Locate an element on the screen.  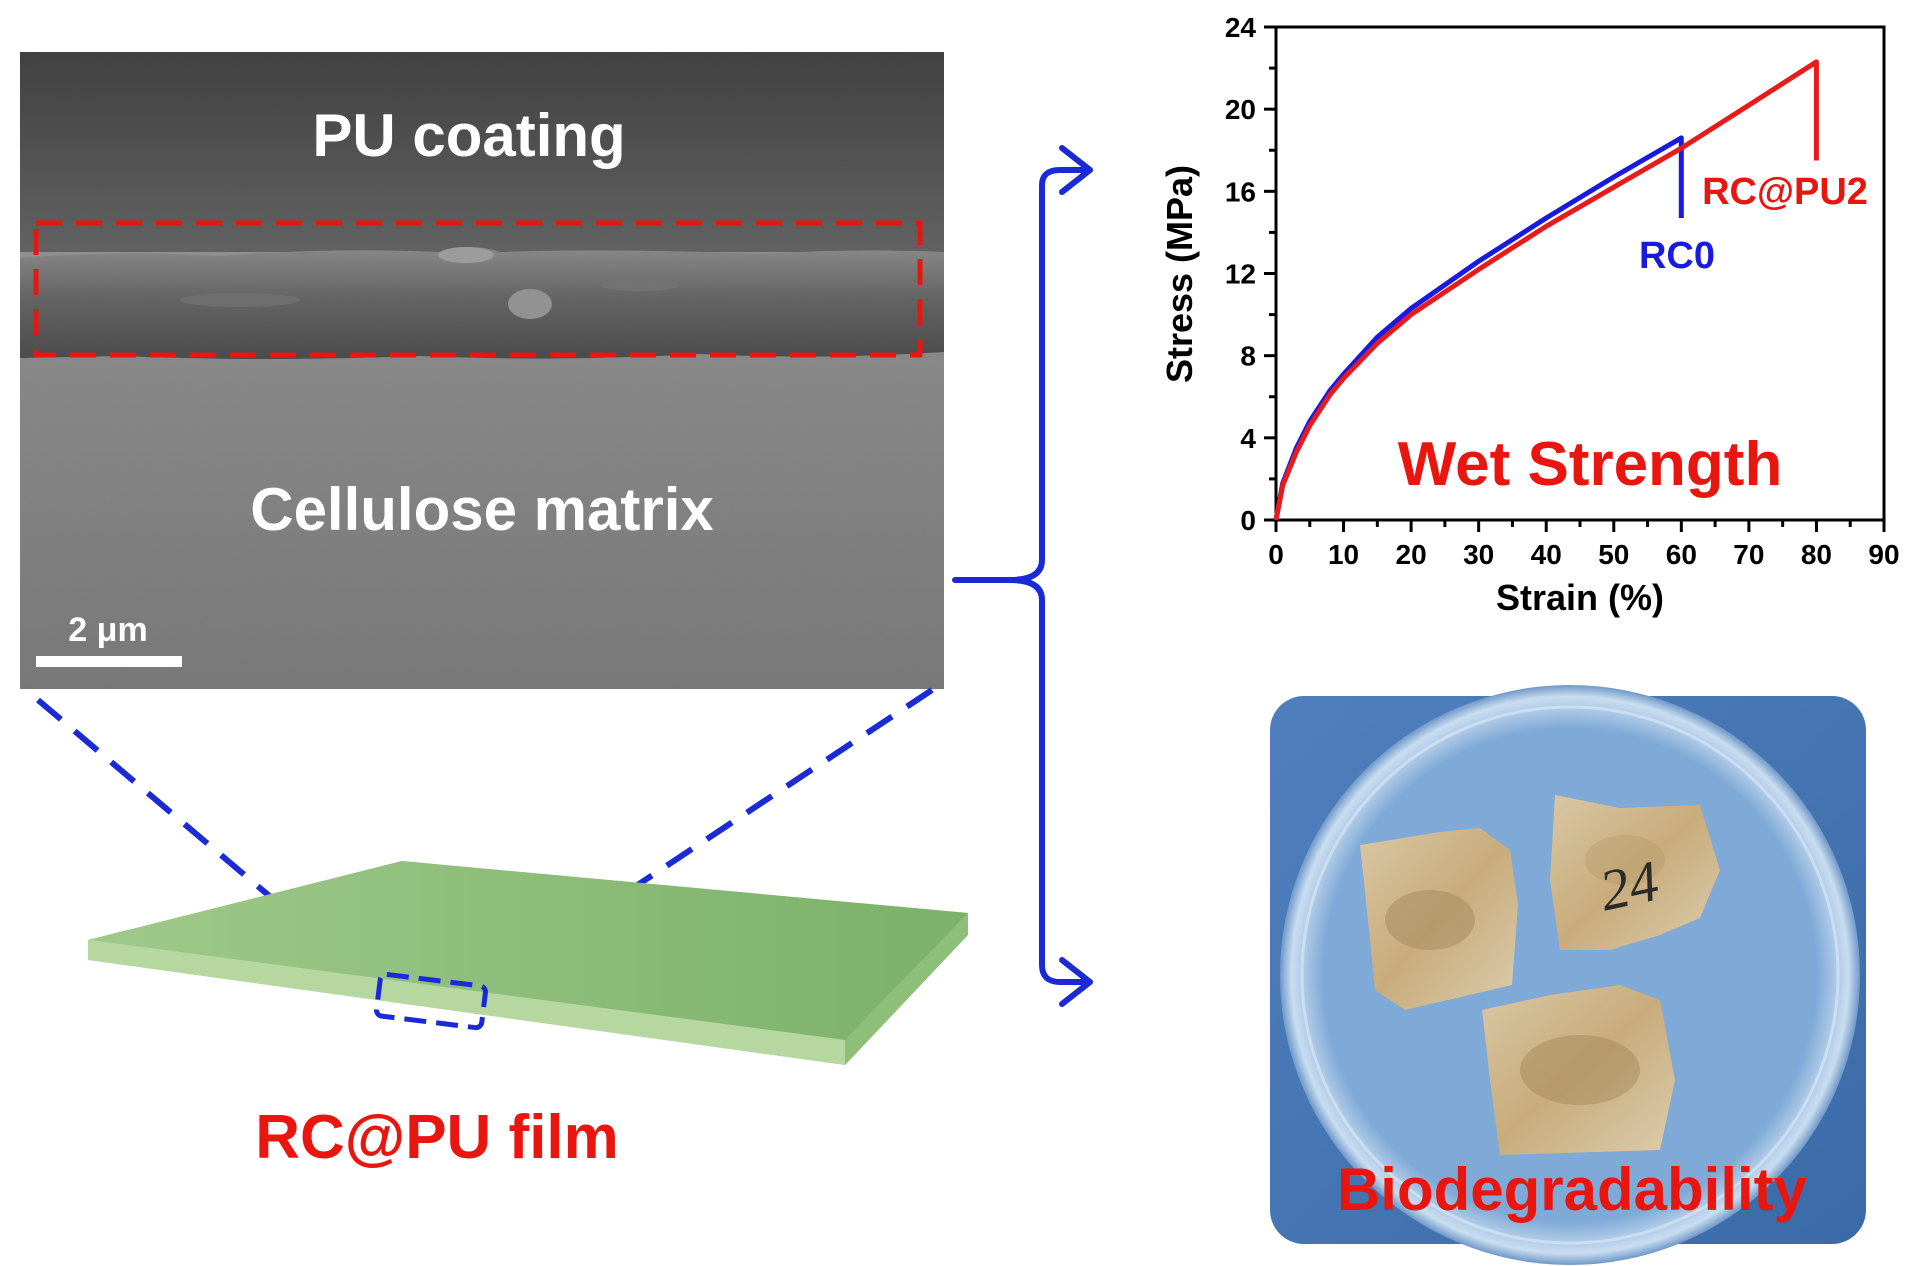
photo-label: Biodegradability is located at coordinates (1572, 1189).